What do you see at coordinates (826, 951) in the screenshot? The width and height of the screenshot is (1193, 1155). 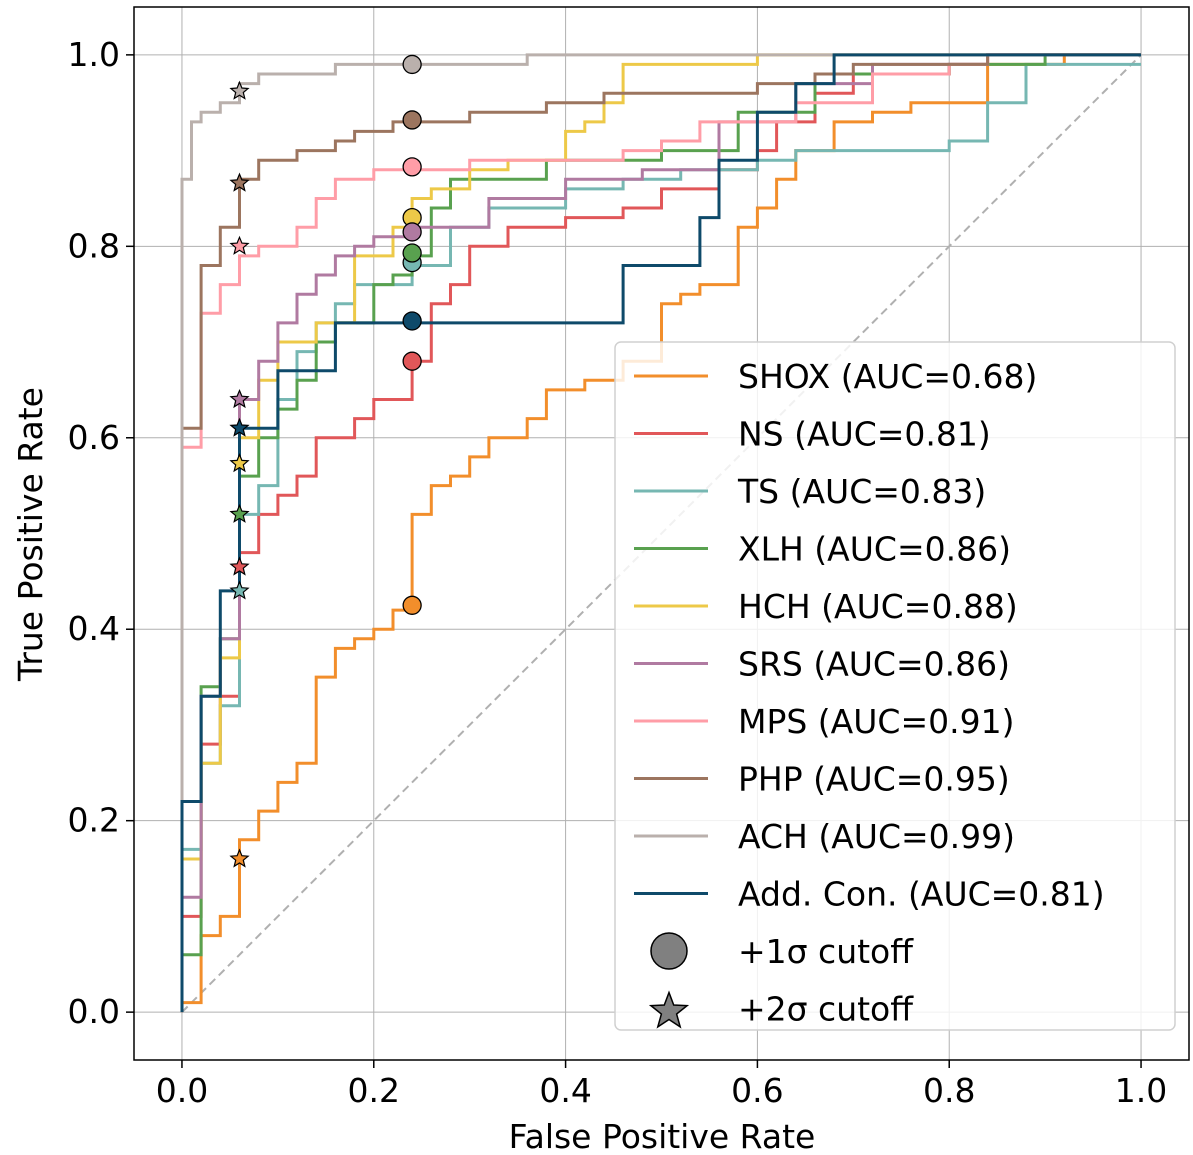 I see `legend-marker-label-0: +1σ cutoff` at bounding box center [826, 951].